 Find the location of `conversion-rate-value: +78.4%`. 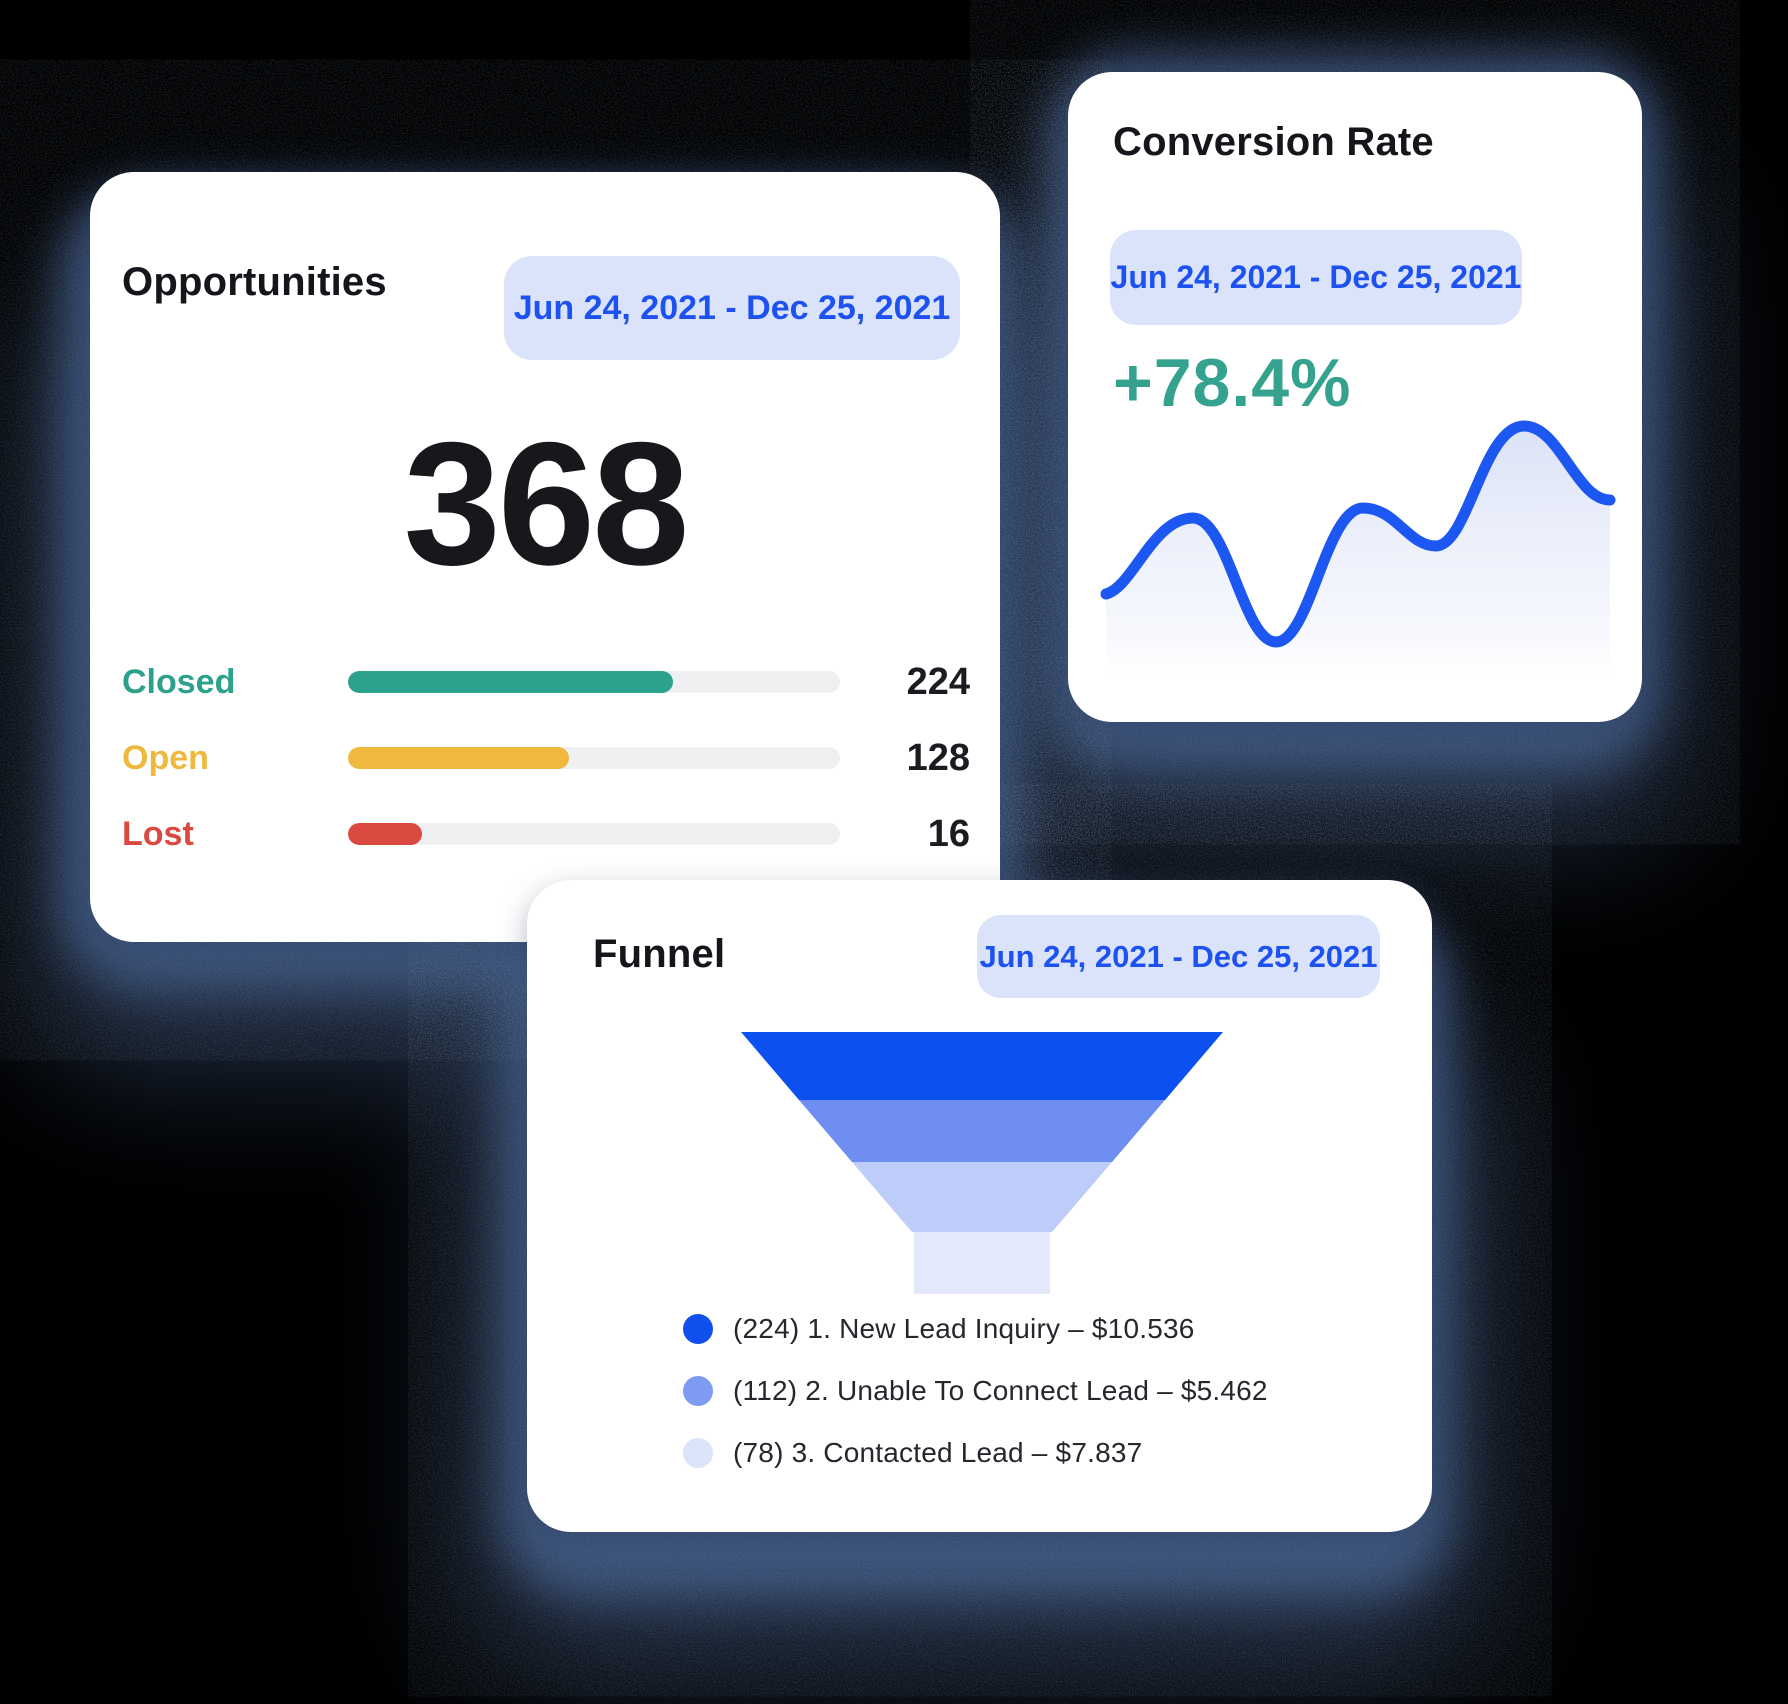

conversion-rate-value: +78.4% is located at coordinates (1232, 383).